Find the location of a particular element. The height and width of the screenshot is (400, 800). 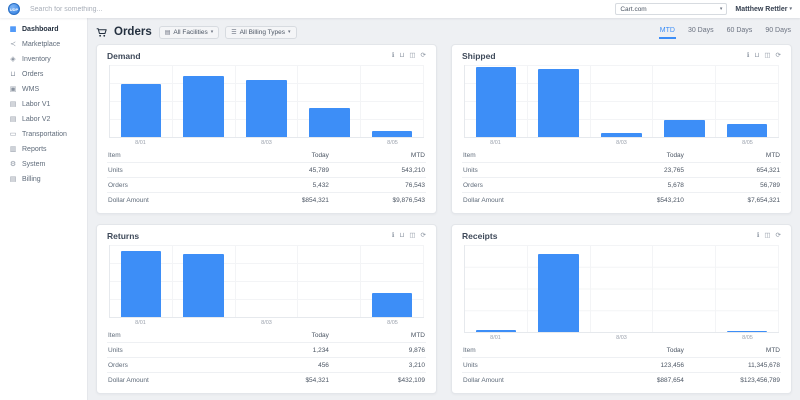

sidebar-item-labor-v1: ▤ Labor V1 is located at coordinates (43, 104).